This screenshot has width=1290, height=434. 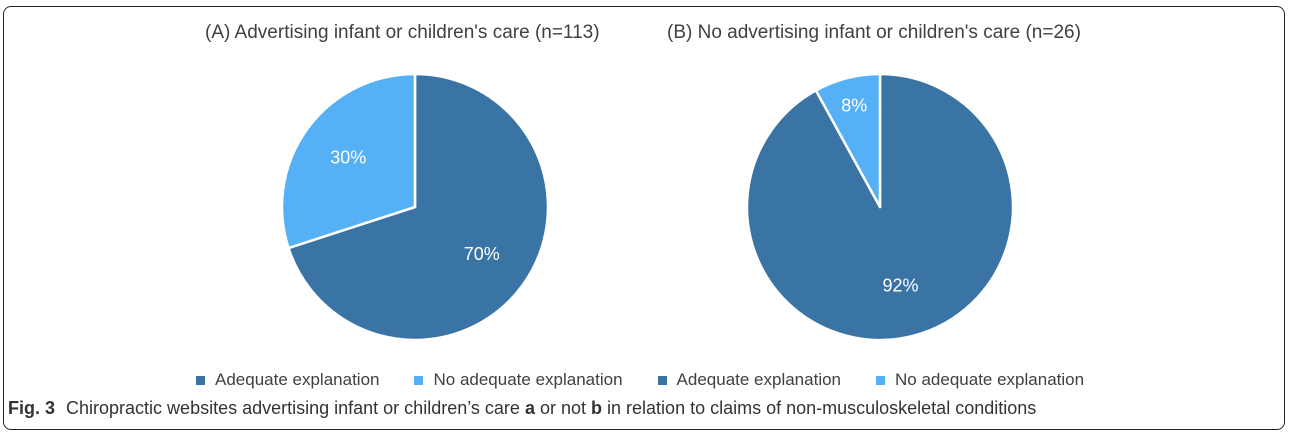 What do you see at coordinates (854, 105) in the screenshot?
I see `pie-b-label-1: 8%` at bounding box center [854, 105].